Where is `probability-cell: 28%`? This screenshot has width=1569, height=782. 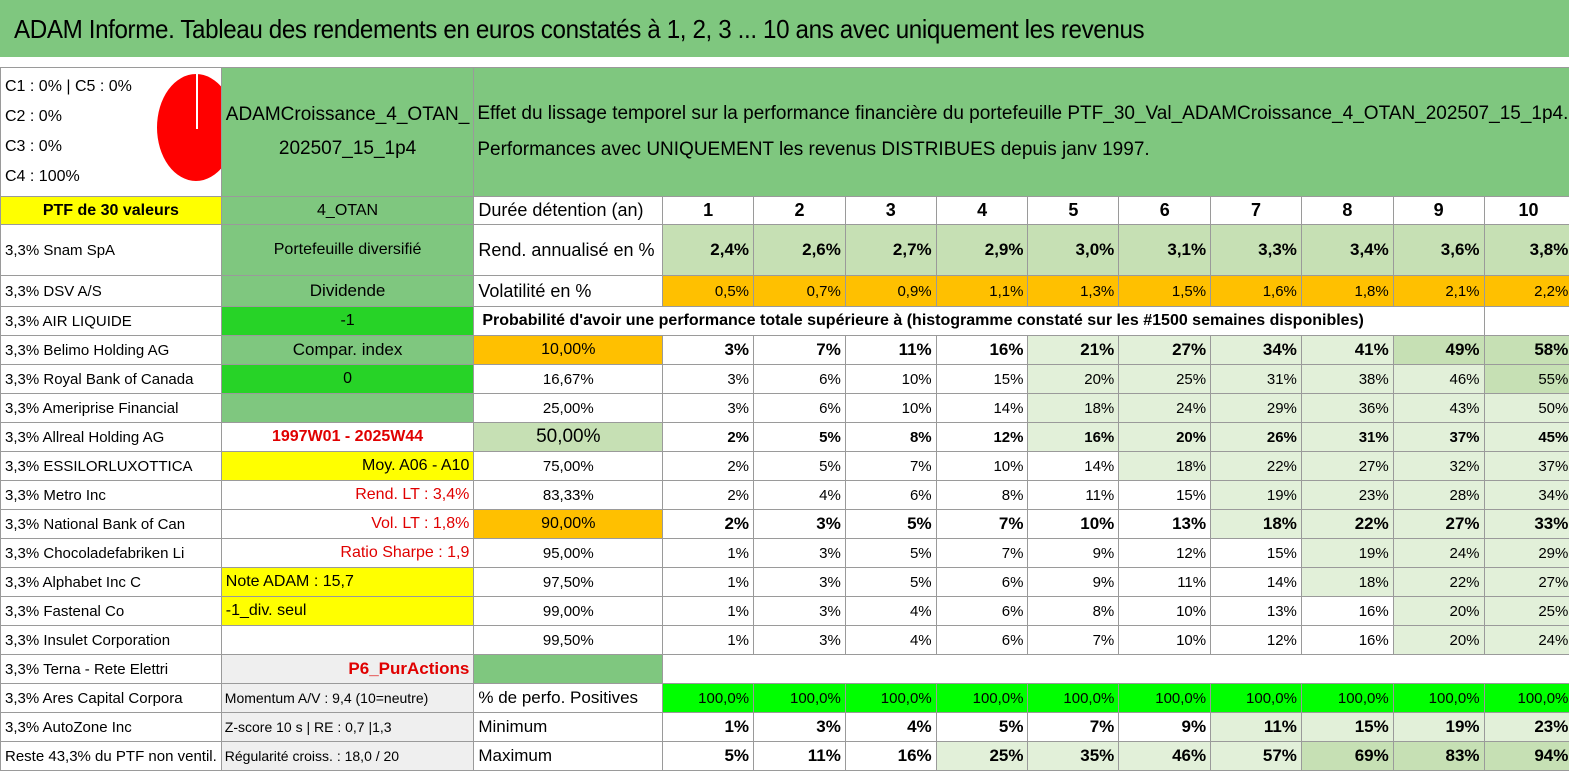
probability-cell: 28% is located at coordinates (1438, 495).